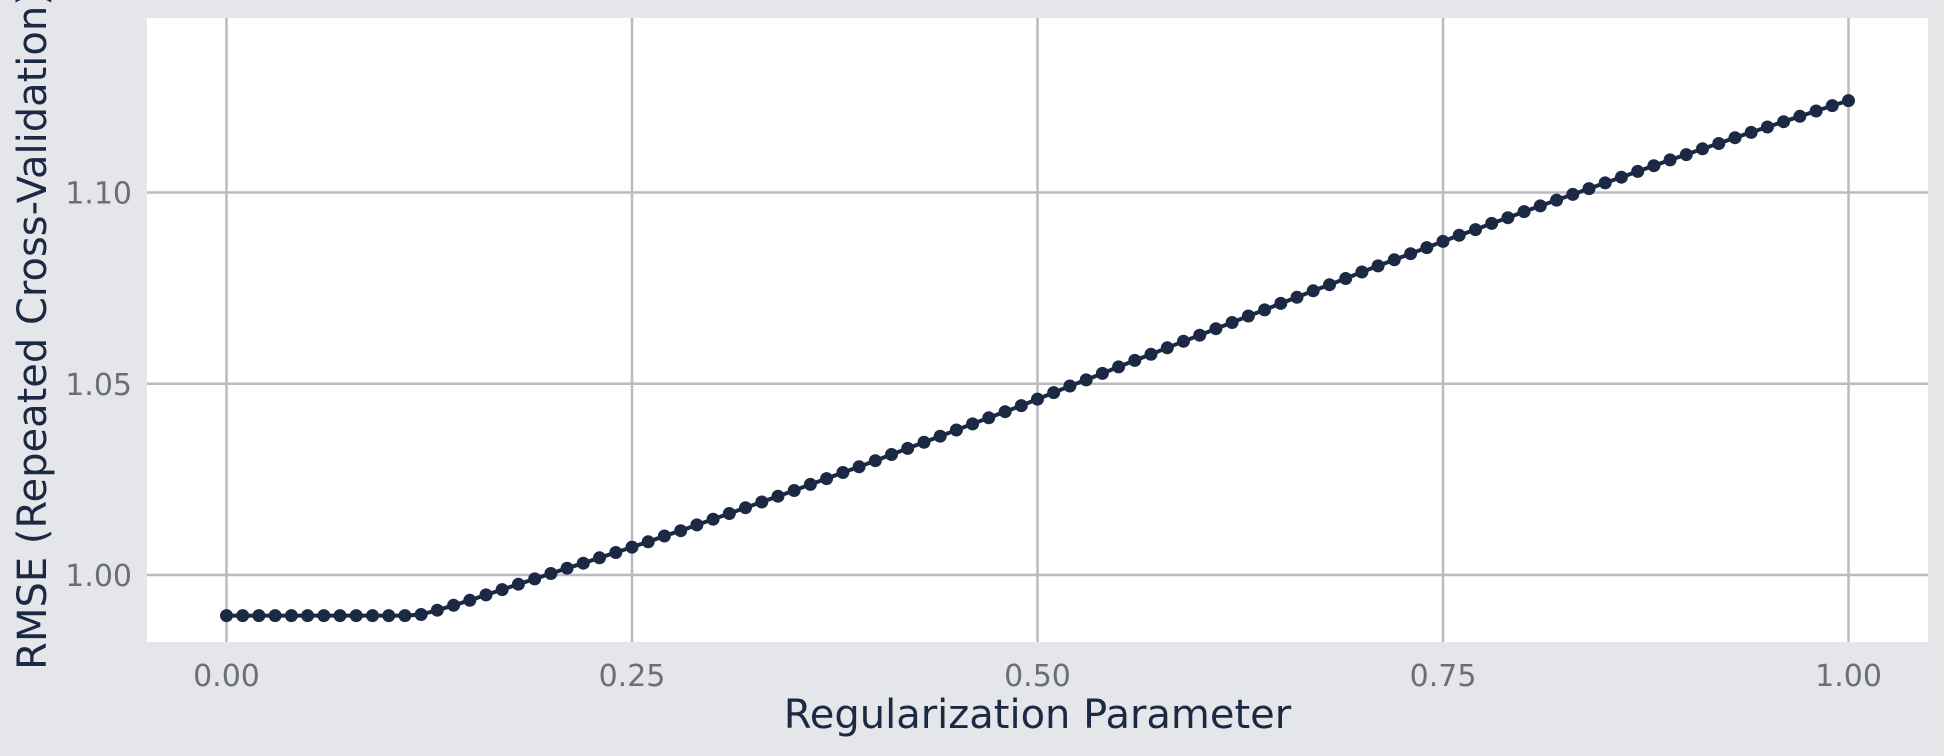 This screenshot has width=1944, height=756. Describe the element at coordinates (98, 576) in the screenshot. I see `y-tick-label: 1.00` at that location.